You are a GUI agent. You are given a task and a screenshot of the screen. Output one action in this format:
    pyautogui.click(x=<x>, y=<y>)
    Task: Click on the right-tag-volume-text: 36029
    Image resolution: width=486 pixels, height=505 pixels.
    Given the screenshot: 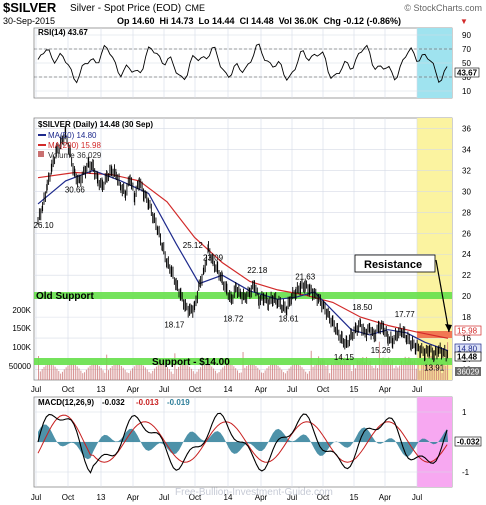 What is the action you would take?
    pyautogui.click(x=468, y=372)
    